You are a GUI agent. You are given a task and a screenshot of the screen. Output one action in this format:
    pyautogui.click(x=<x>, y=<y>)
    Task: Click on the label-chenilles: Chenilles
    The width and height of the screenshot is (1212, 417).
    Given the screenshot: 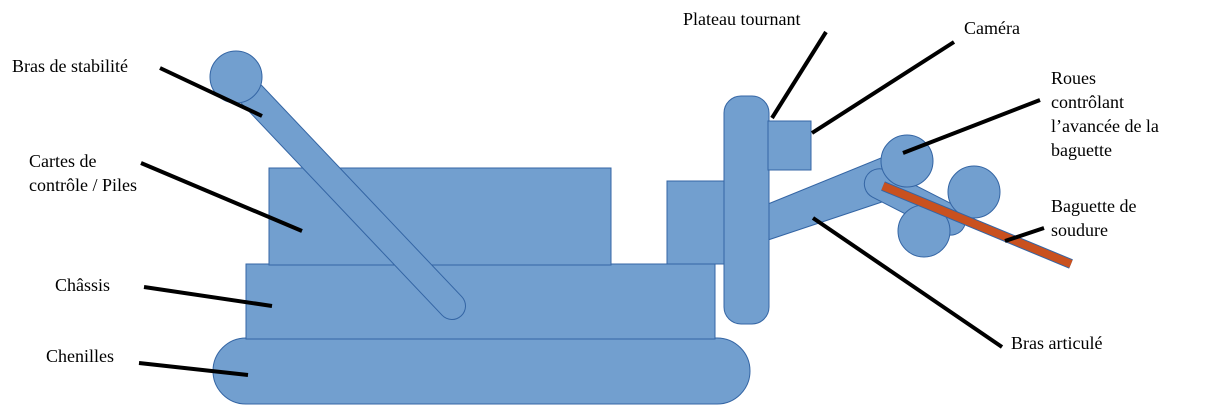 What is the action you would take?
    pyautogui.click(x=80, y=356)
    